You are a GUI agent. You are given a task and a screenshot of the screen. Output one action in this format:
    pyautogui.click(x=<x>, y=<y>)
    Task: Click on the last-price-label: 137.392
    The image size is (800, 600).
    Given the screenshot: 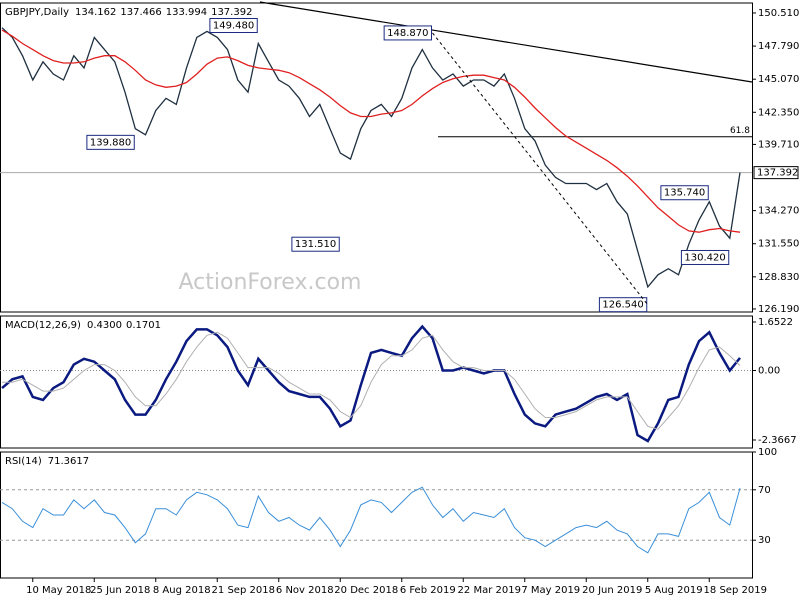 What is the action you would take?
    pyautogui.click(x=777, y=173)
    